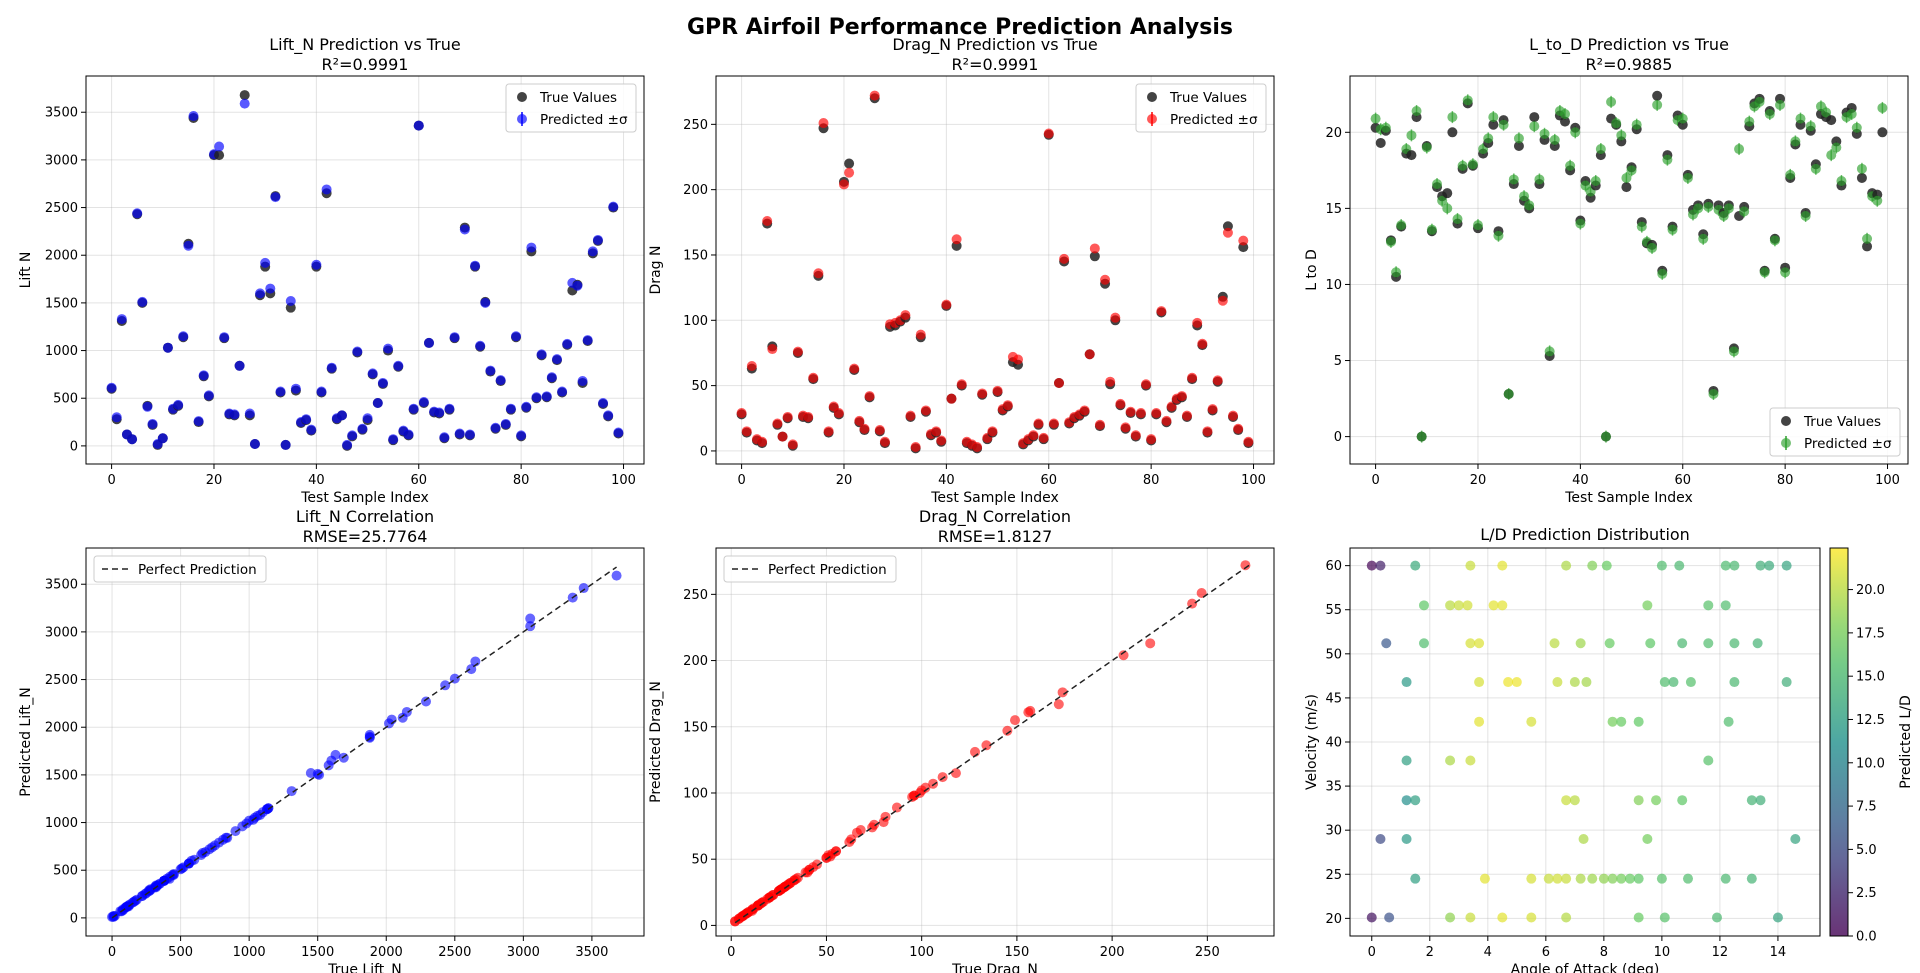 Image resolution: width=1920 pixels, height=973 pixels. What do you see at coordinates (61, 113) in the screenshot?
I see `y-tick-label: 3500` at bounding box center [61, 113].